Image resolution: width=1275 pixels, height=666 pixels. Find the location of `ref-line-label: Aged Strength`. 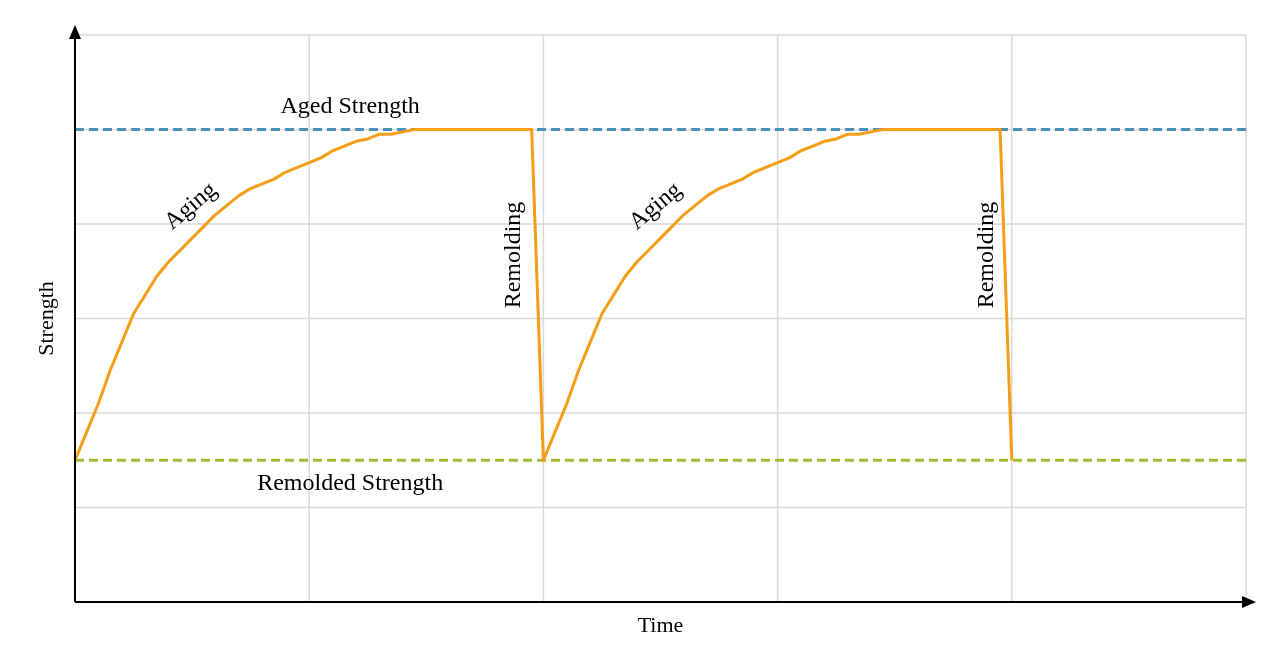

ref-line-label: Aged Strength is located at coordinates (350, 104).